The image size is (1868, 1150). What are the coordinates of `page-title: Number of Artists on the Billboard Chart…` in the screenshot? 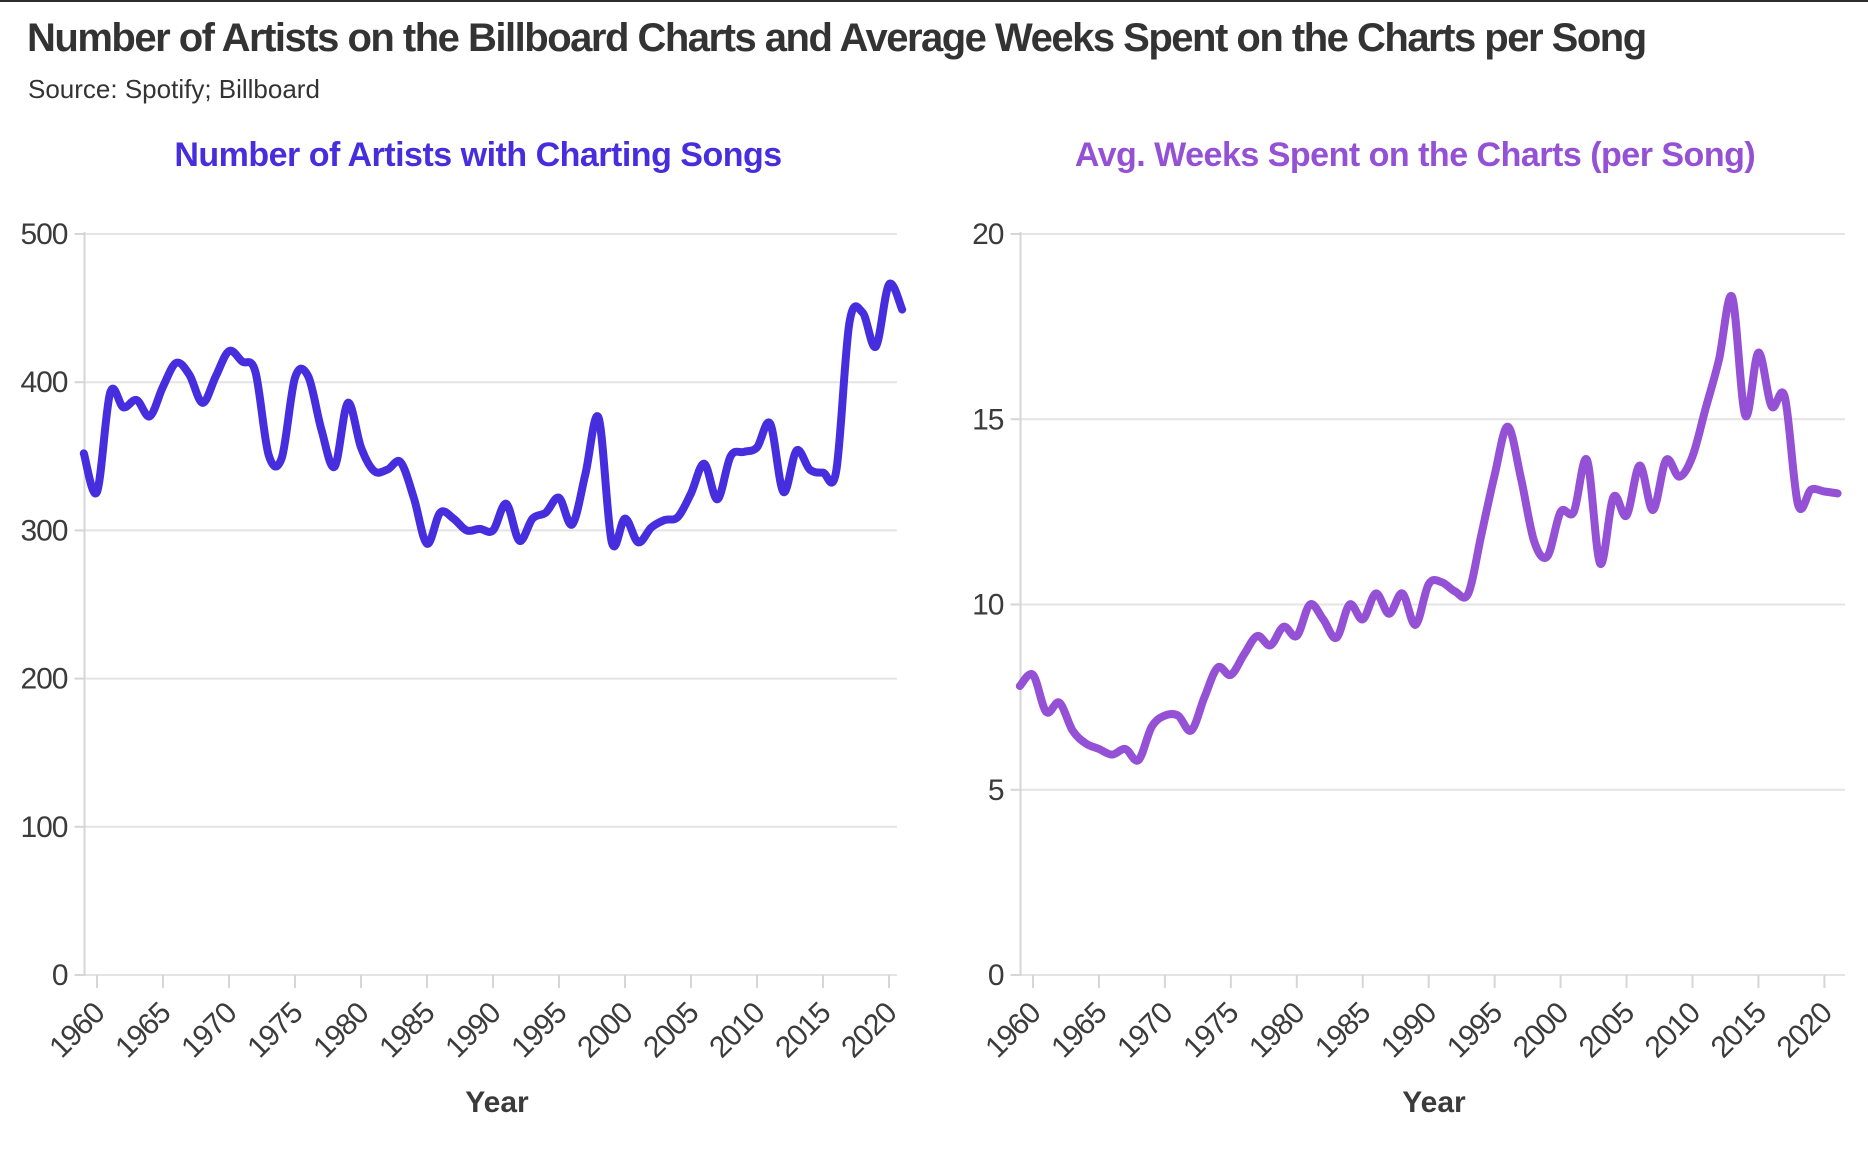 It's located at (837, 38).